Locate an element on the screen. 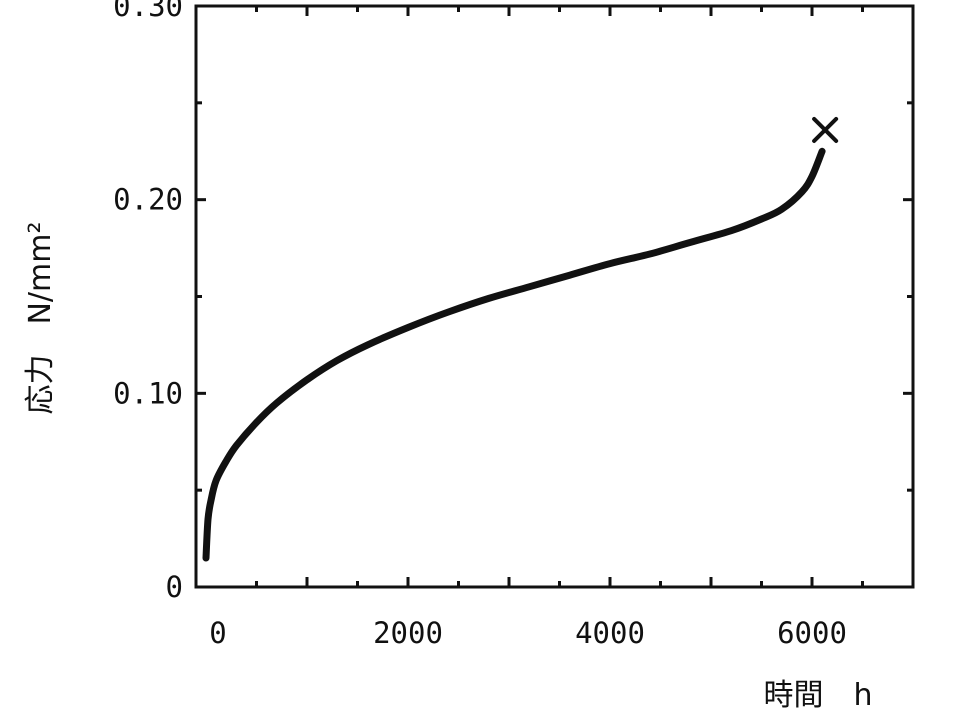 The width and height of the screenshot is (960, 724). y-axis-title: 応力 N/mm² is located at coordinates (40, 317).